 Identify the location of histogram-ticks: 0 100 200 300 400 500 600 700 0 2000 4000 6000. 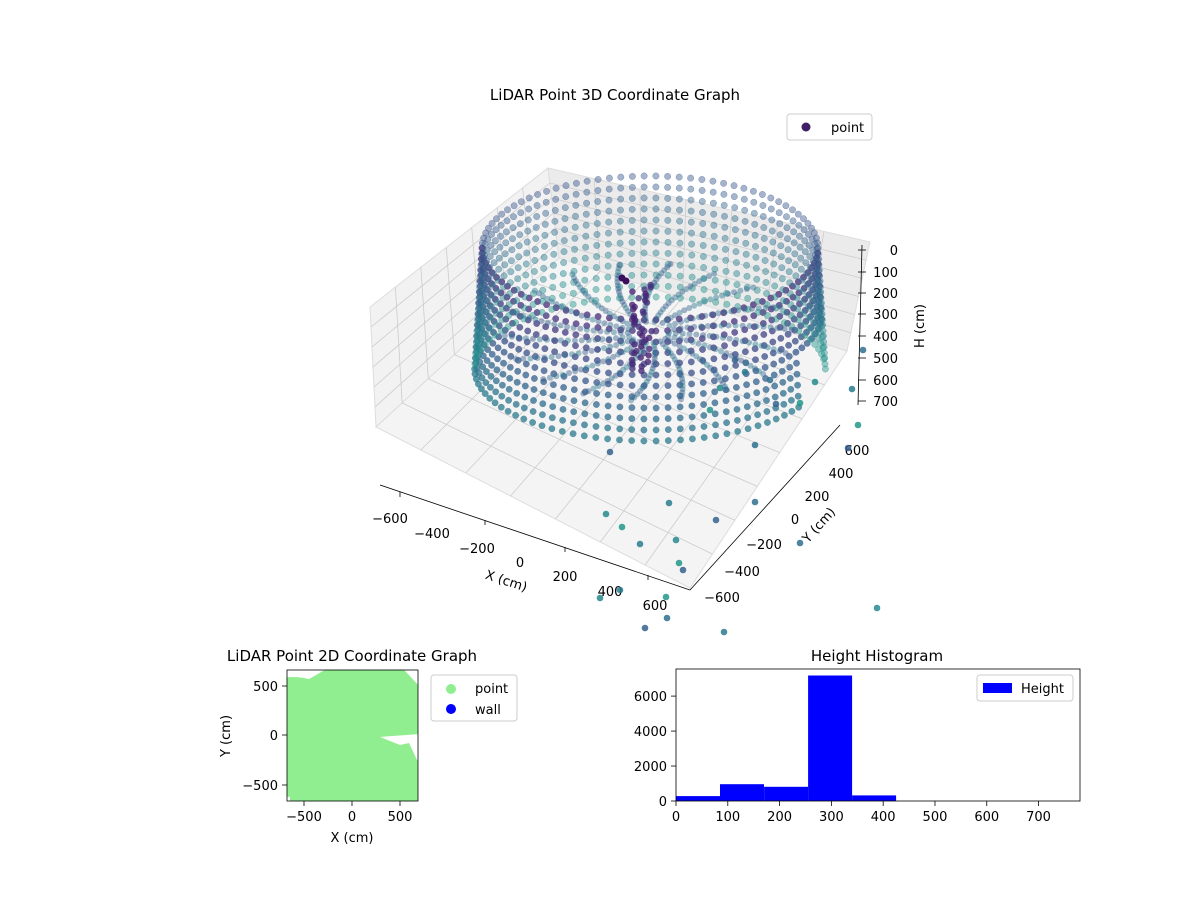
(842, 757).